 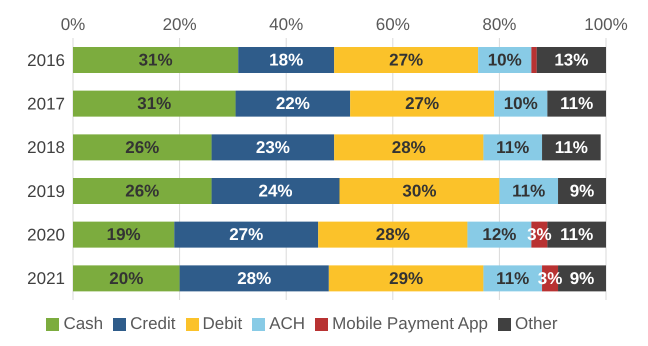 What do you see at coordinates (571, 60) in the screenshot?
I see `data-label: 13%` at bounding box center [571, 60].